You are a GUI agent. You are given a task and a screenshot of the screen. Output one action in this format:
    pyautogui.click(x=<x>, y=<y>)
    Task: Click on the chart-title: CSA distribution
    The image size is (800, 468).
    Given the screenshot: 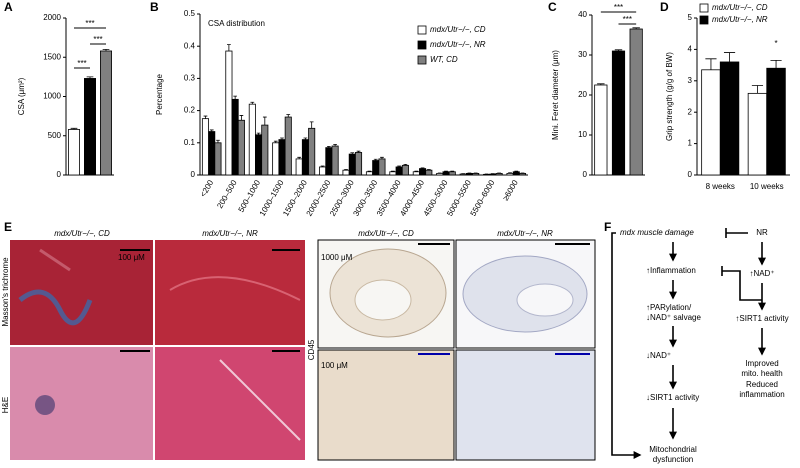 What is the action you would take?
    pyautogui.click(x=236, y=23)
    